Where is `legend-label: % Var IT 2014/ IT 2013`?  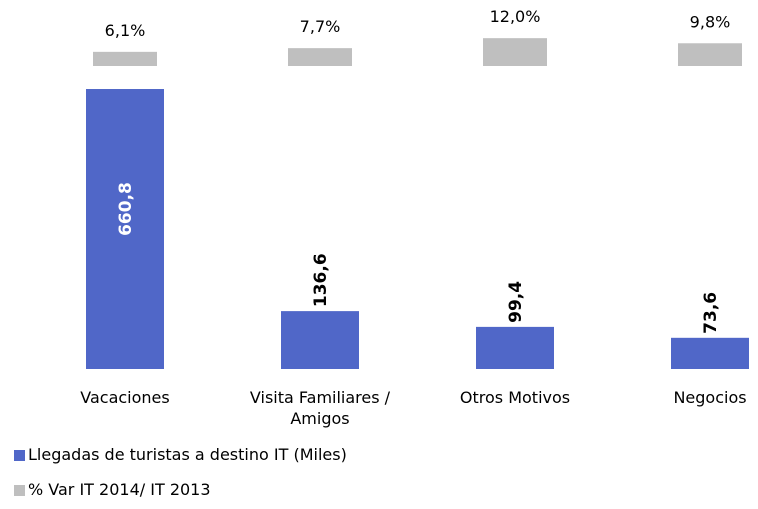
legend-label: % Var IT 2014/ IT 2013 is located at coordinates (119, 489).